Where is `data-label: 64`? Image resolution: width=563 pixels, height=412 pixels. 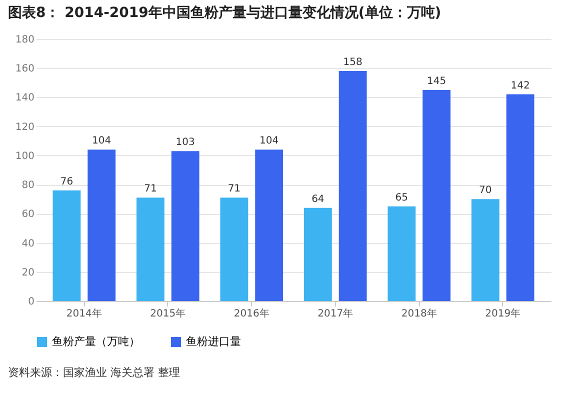
data-label: 64 is located at coordinates (318, 199).